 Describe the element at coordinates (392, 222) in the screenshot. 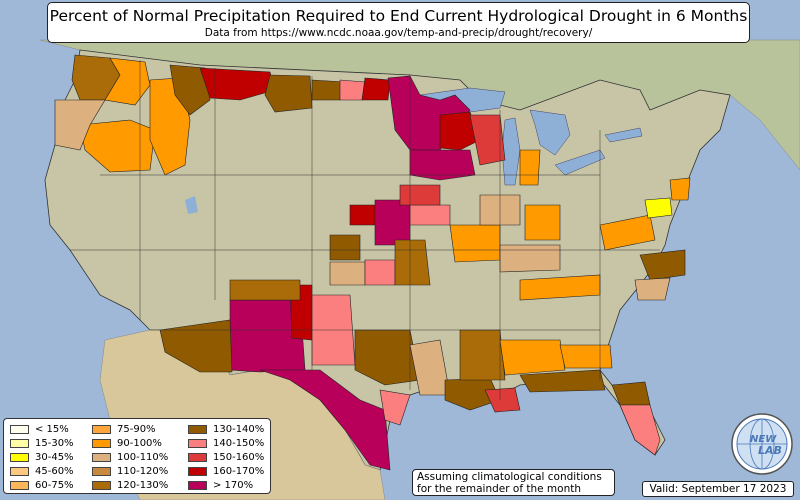

I see `region-kansas-north` at that location.